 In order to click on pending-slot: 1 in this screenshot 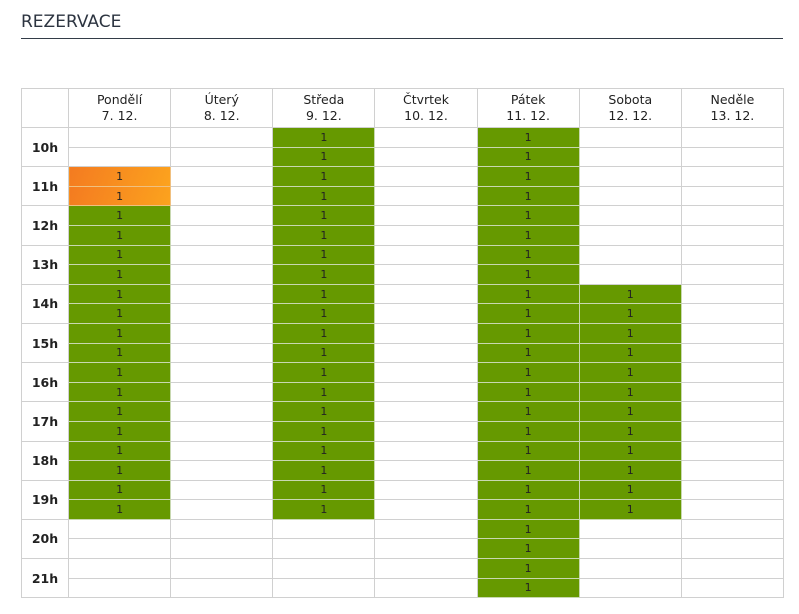, I will do `click(119, 196)`.